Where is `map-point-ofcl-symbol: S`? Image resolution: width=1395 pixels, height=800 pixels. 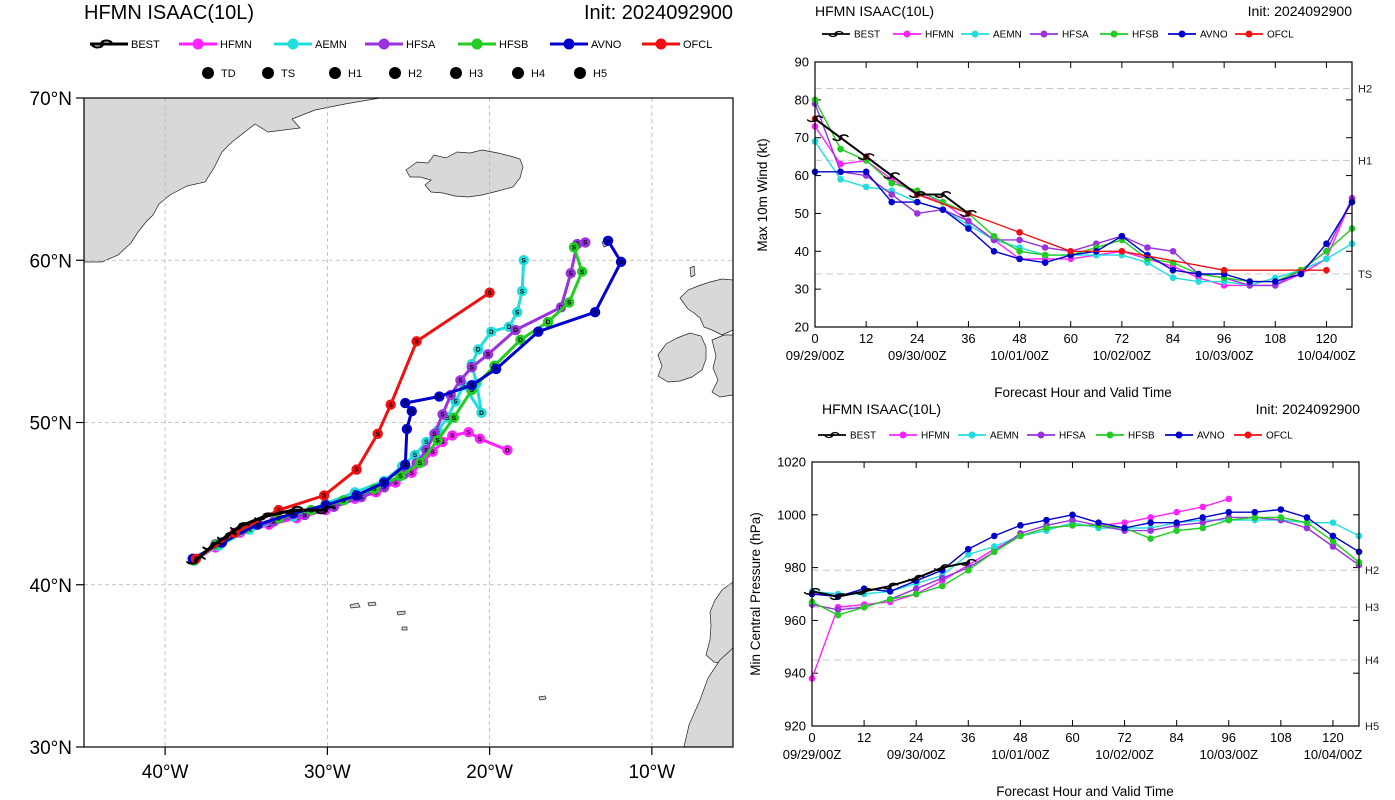 map-point-ofcl-symbol: S is located at coordinates (324, 496).